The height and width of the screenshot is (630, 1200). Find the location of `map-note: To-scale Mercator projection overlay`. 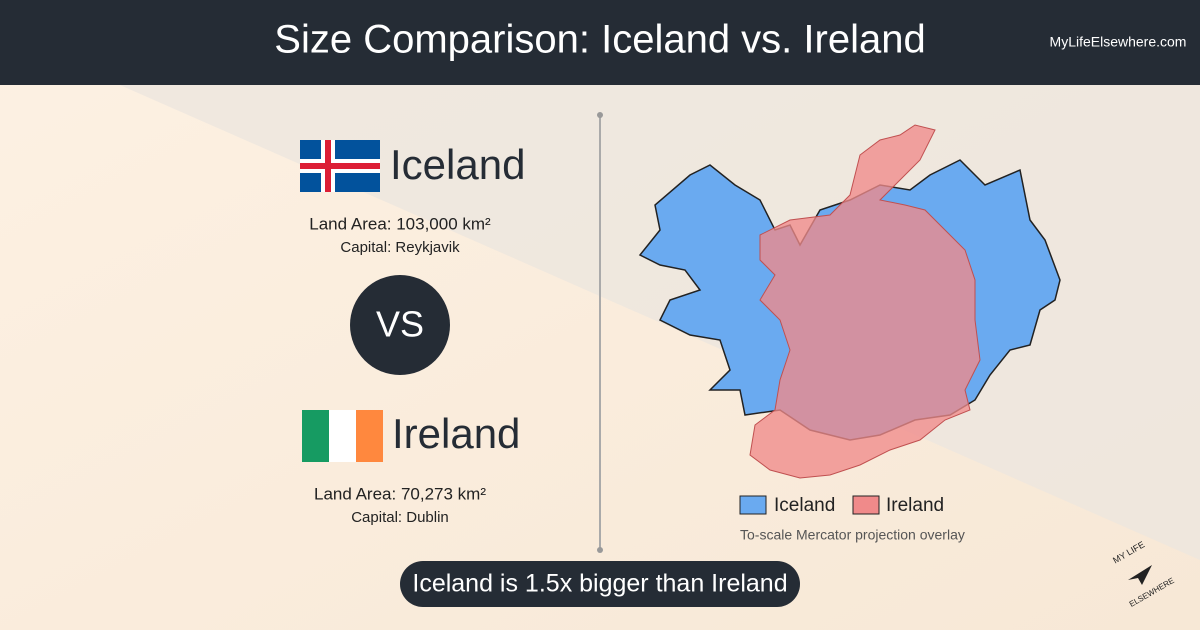

map-note: To-scale Mercator projection overlay is located at coordinates (852, 535).